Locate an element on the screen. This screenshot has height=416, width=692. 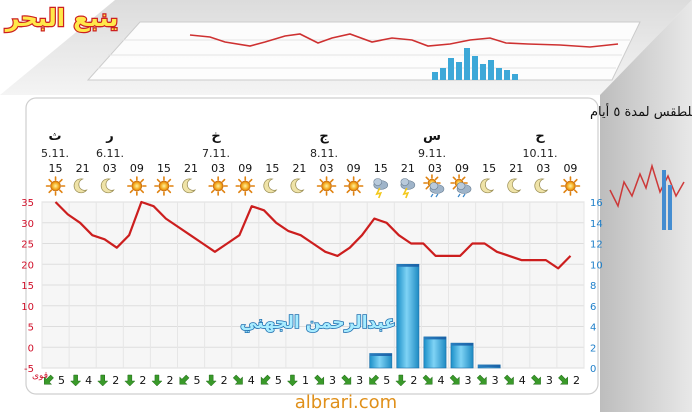
day-date: 8.11. is located at coordinates (324, 153).